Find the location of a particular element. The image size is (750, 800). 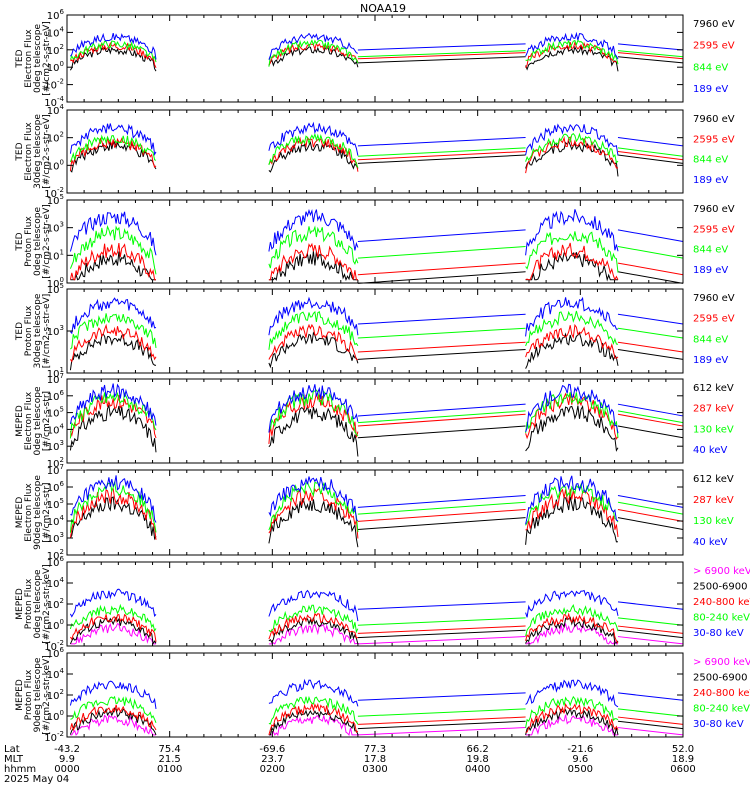

y-axis-label-line: 30deg telescope is located at coordinates (38, 330).